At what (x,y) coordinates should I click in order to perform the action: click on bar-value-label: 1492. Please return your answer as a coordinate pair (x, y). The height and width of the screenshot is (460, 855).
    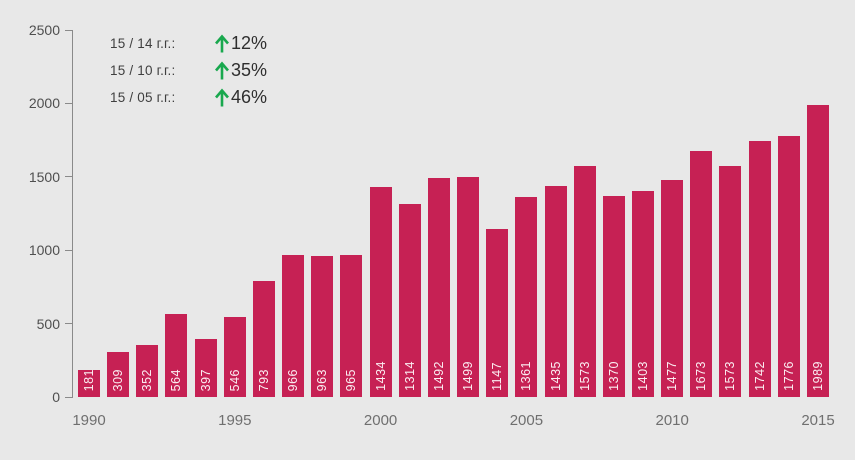
    Looking at the image, I should click on (438, 376).